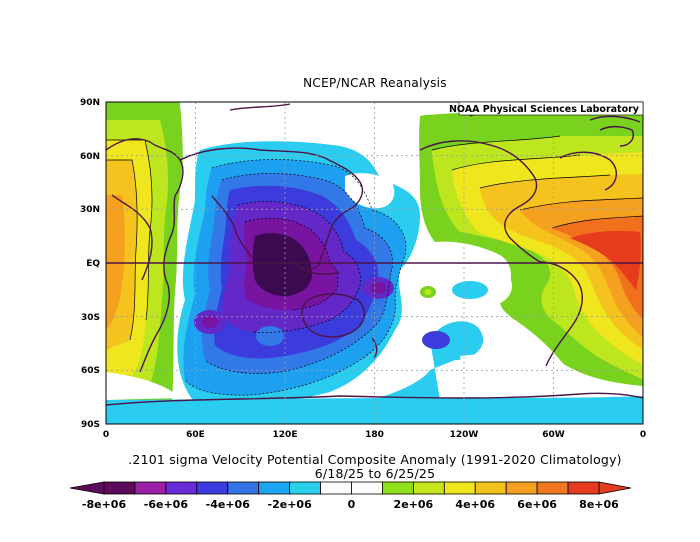  I want to click on colorbar-label: 0, so click(352, 504).